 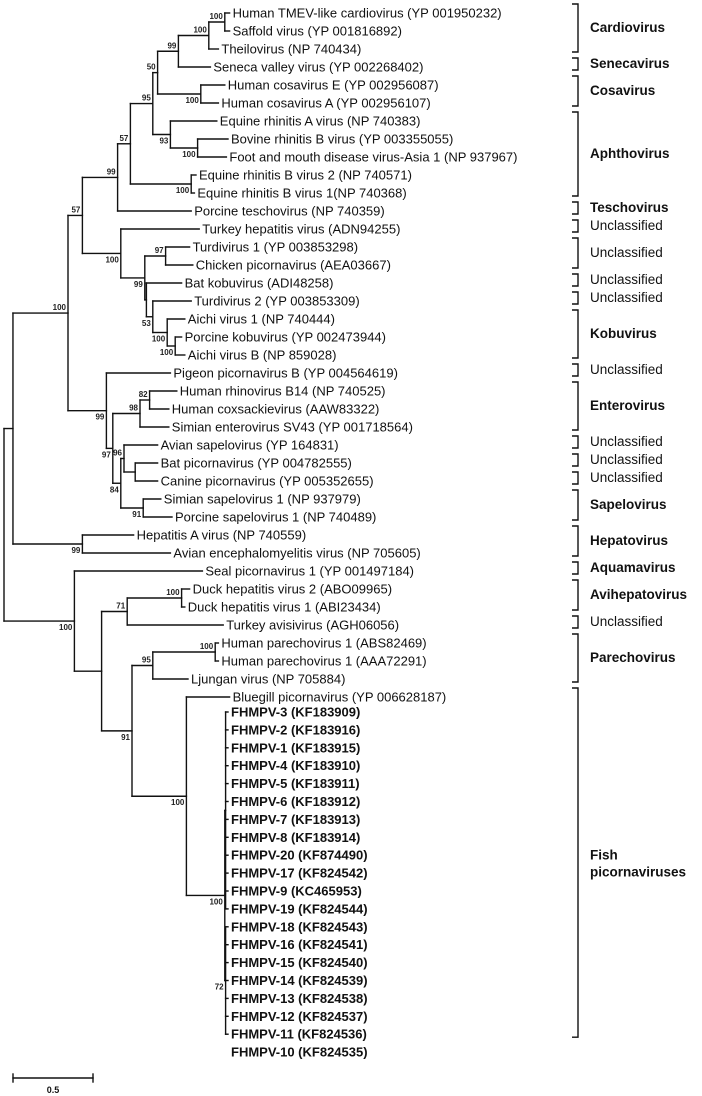 What do you see at coordinates (250, 445) in the screenshot?
I see `taxon-label: Avian sapelovirus (YP 164831)` at bounding box center [250, 445].